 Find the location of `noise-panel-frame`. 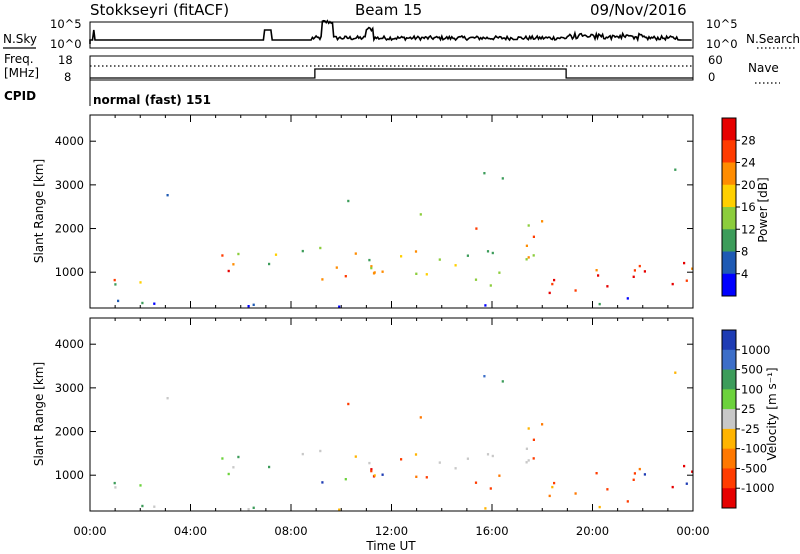

noise-panel-frame is located at coordinates (391, 35).